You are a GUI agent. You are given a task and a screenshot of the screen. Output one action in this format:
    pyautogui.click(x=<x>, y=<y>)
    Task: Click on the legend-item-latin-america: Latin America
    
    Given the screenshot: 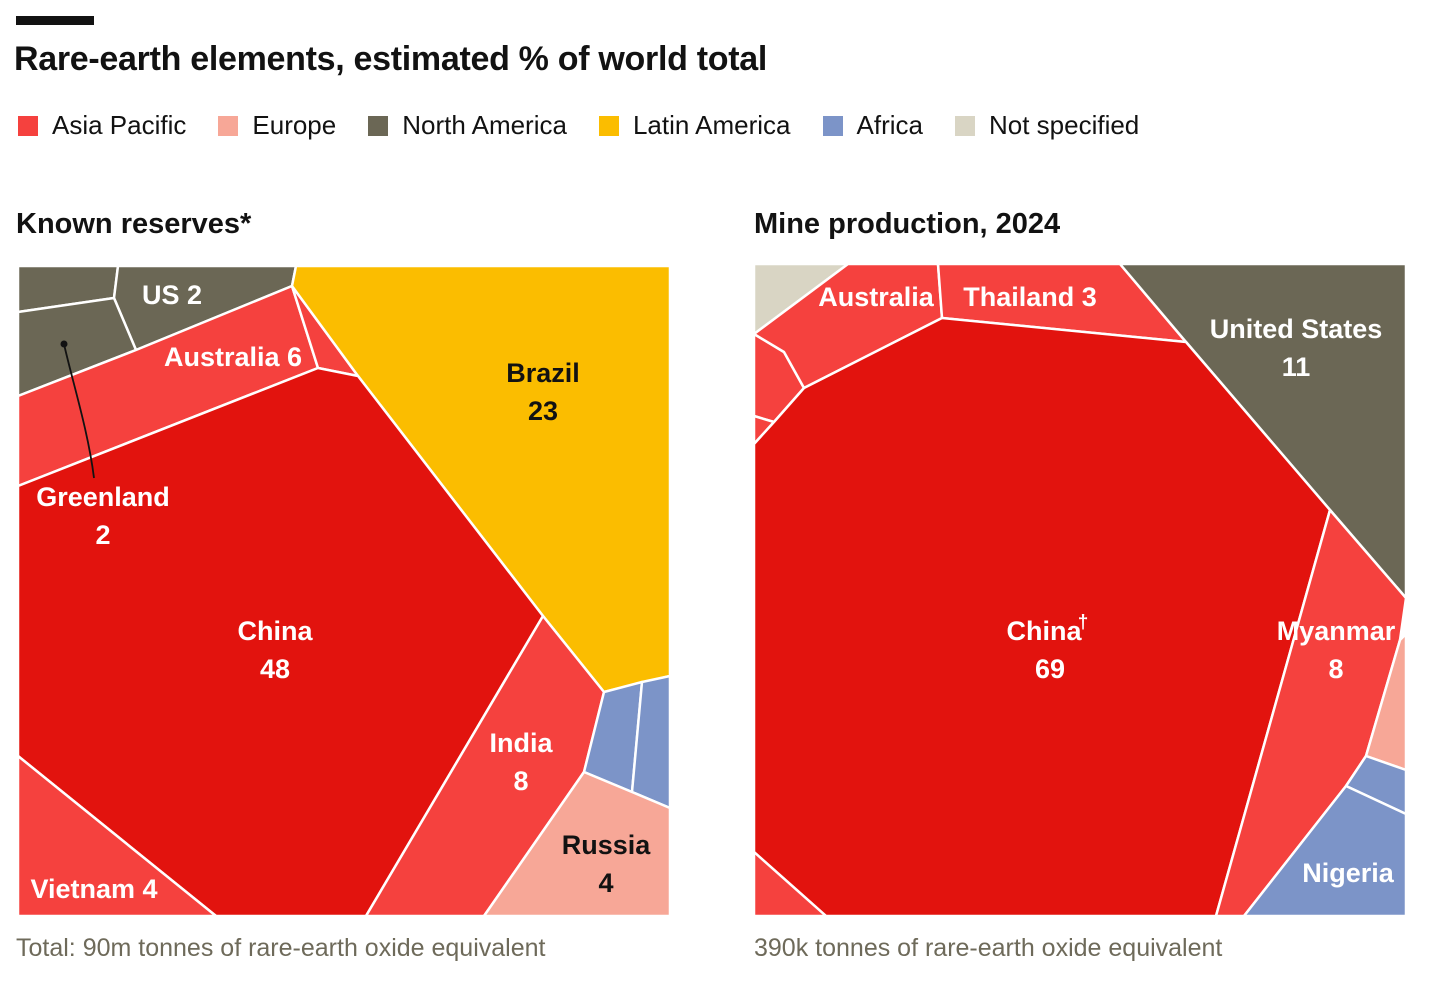 What is the action you would take?
    pyautogui.click(x=694, y=125)
    